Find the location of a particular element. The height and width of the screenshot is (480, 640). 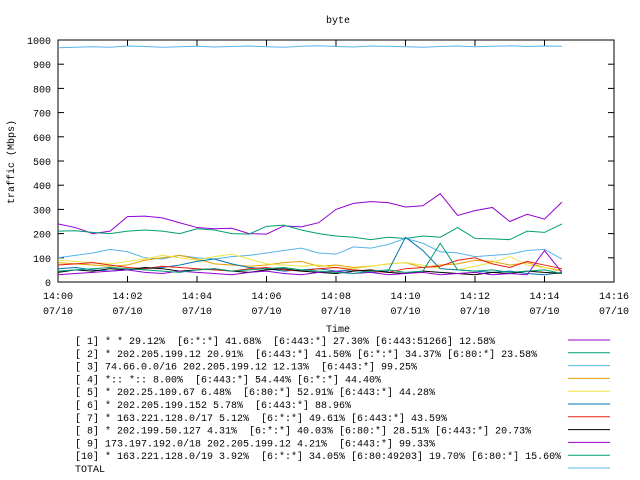

y-tick-label: 100 is located at coordinates (42, 260).